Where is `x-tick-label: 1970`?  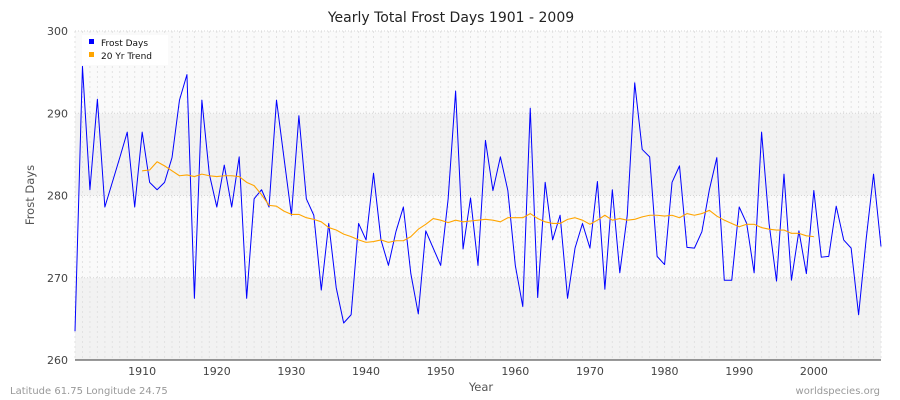
x-tick-label: 1970 is located at coordinates (590, 371).